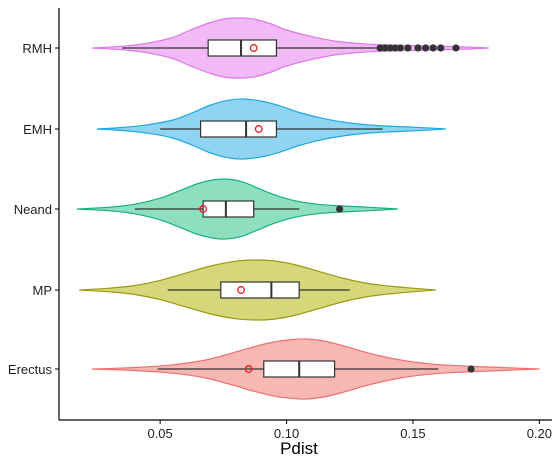  I want to click on violin-group-neand, so click(237, 209).